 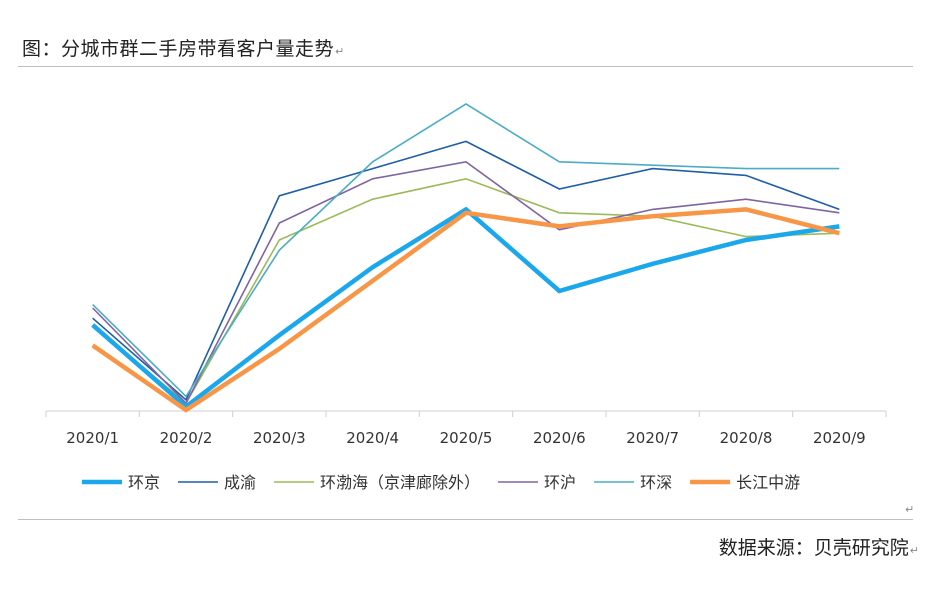 I want to click on x-tick-label: 2020/9, so click(x=839, y=438).